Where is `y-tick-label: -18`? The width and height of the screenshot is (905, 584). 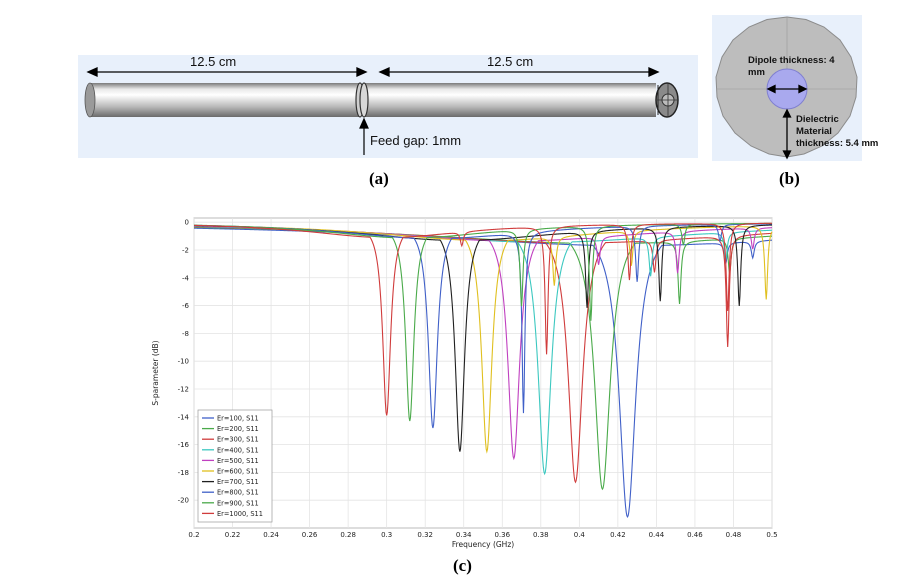 y-tick-label: -18 is located at coordinates (183, 473).